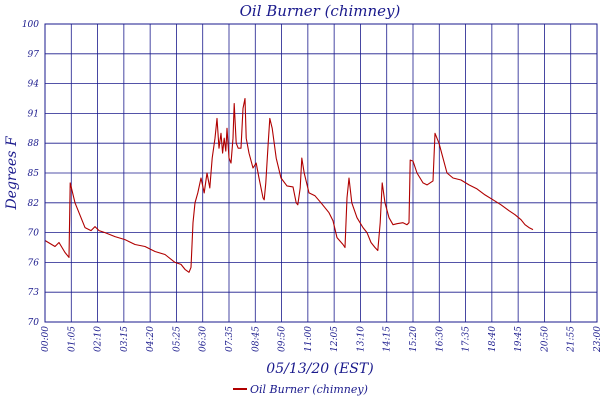 The height and width of the screenshot is (400, 600). I want to click on x-tick-label: 19:45, so click(519, 339).